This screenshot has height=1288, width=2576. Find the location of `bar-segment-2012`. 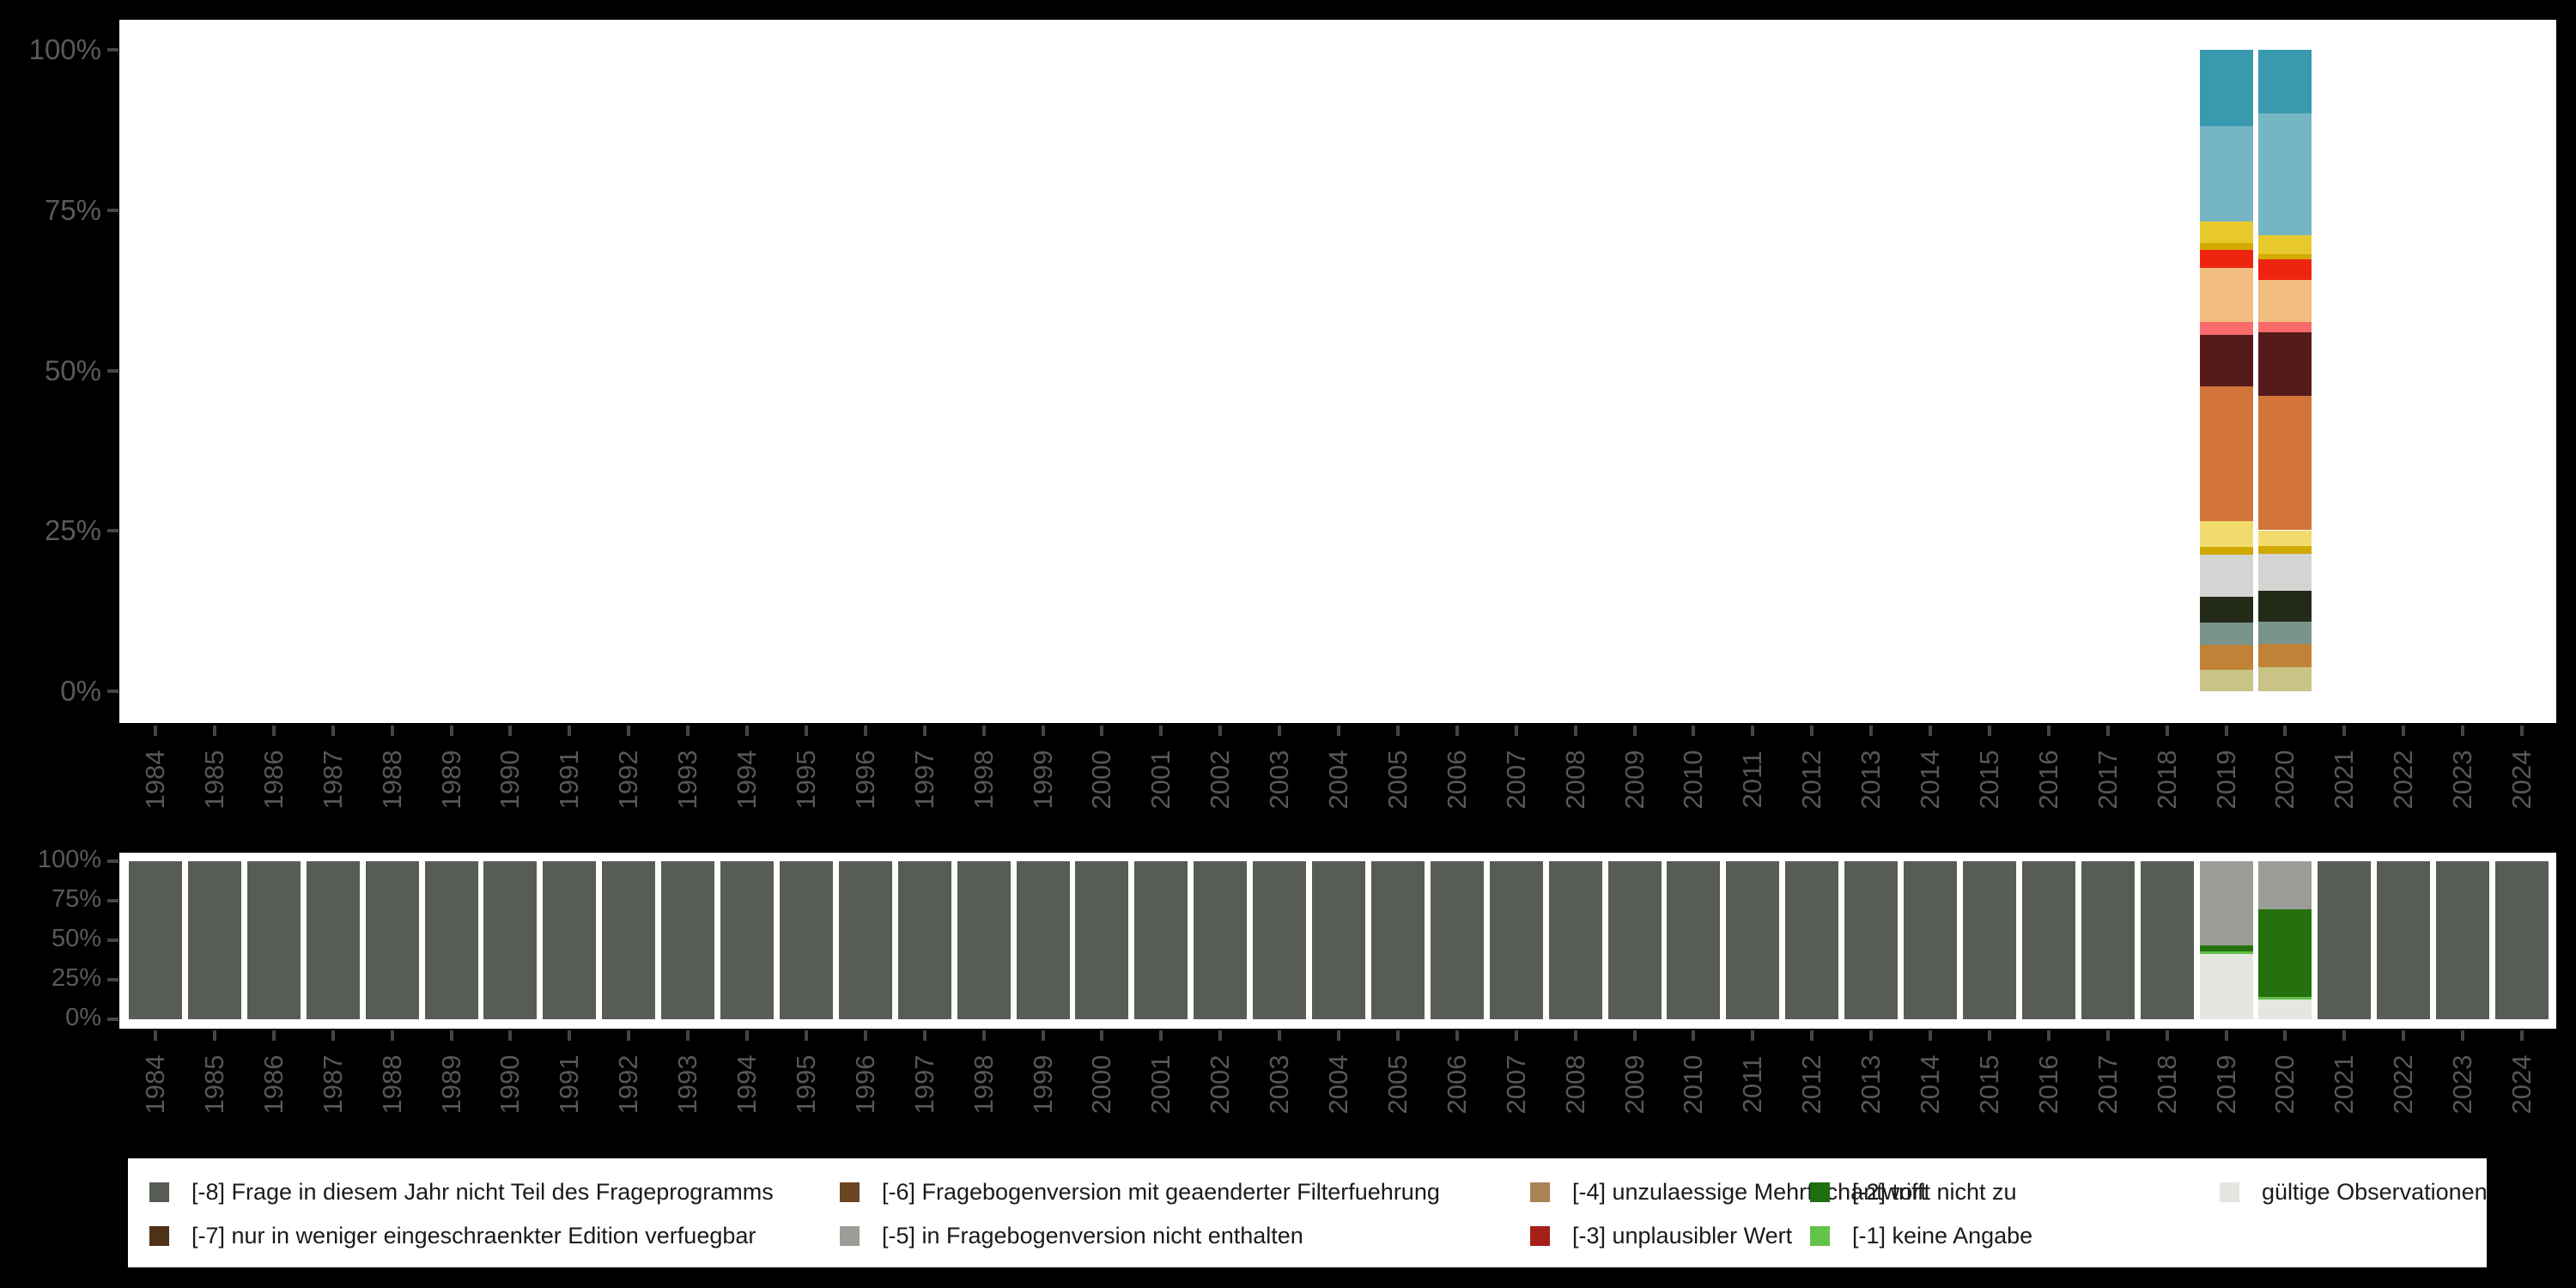

bar-segment-2012 is located at coordinates (1812, 940).